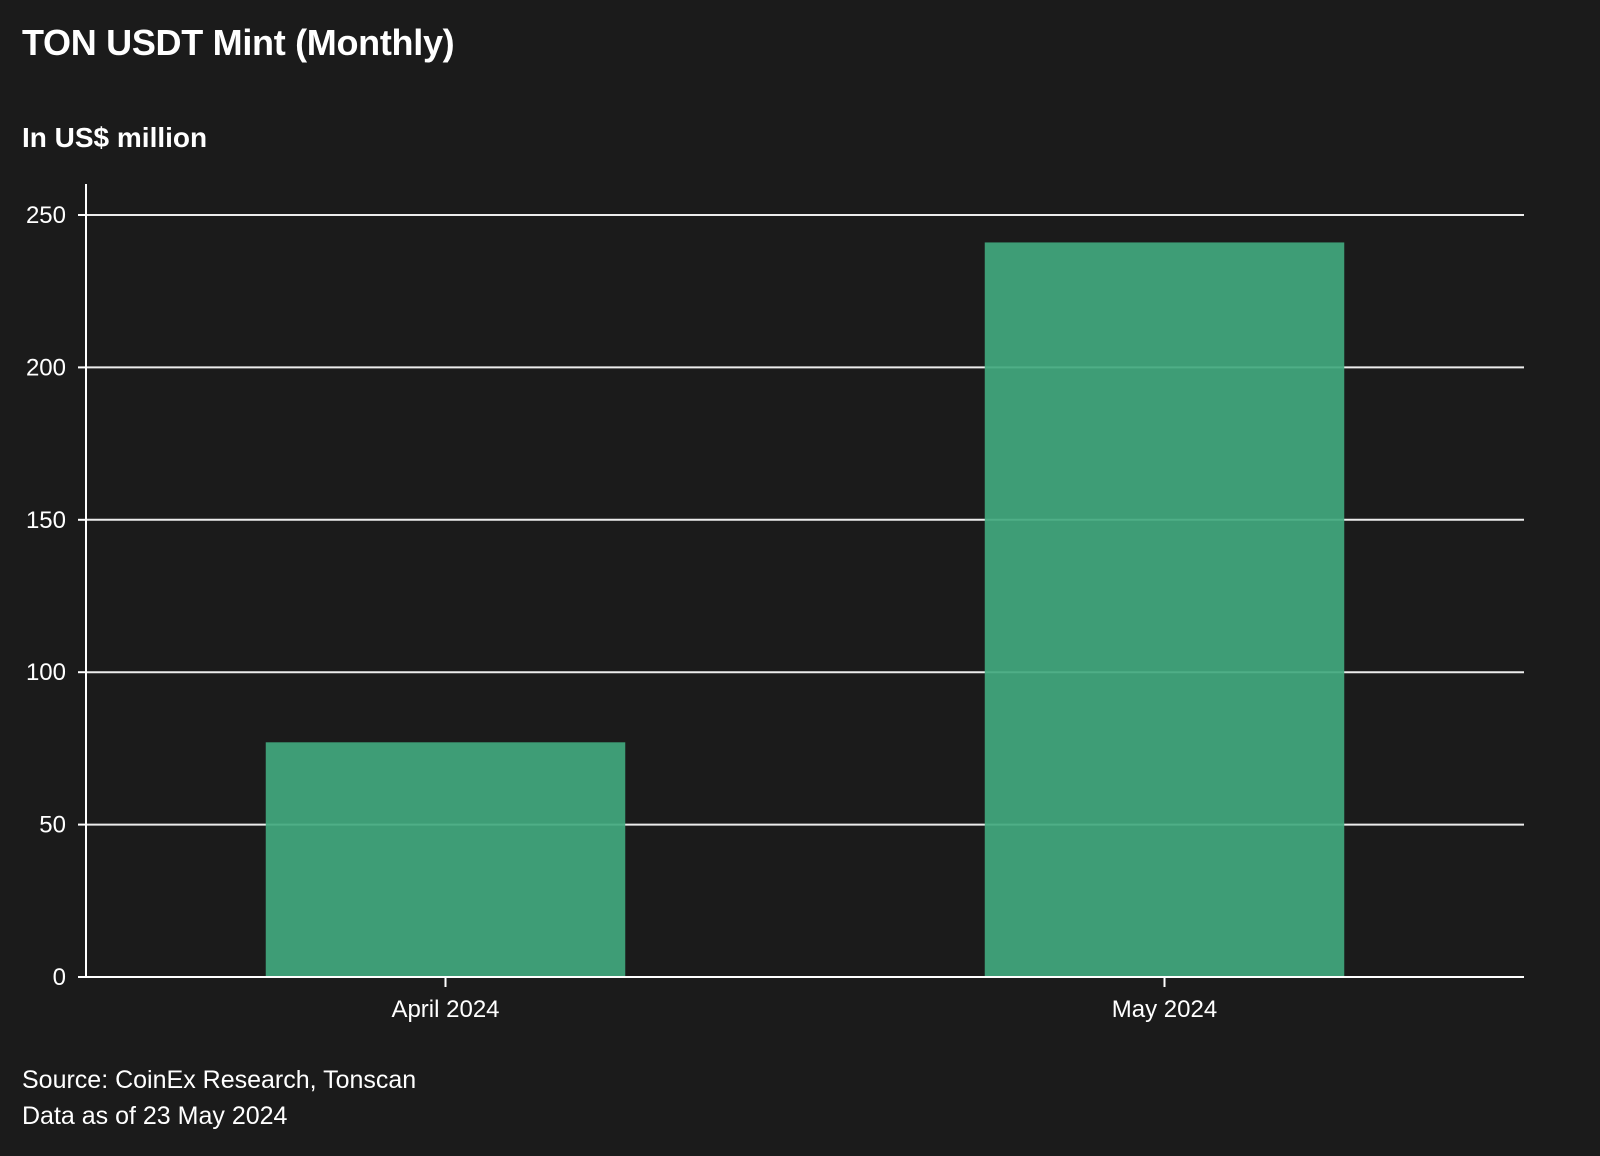 This screenshot has width=1600, height=1156. What do you see at coordinates (59, 977) in the screenshot?
I see `y-tick-label: 0` at bounding box center [59, 977].